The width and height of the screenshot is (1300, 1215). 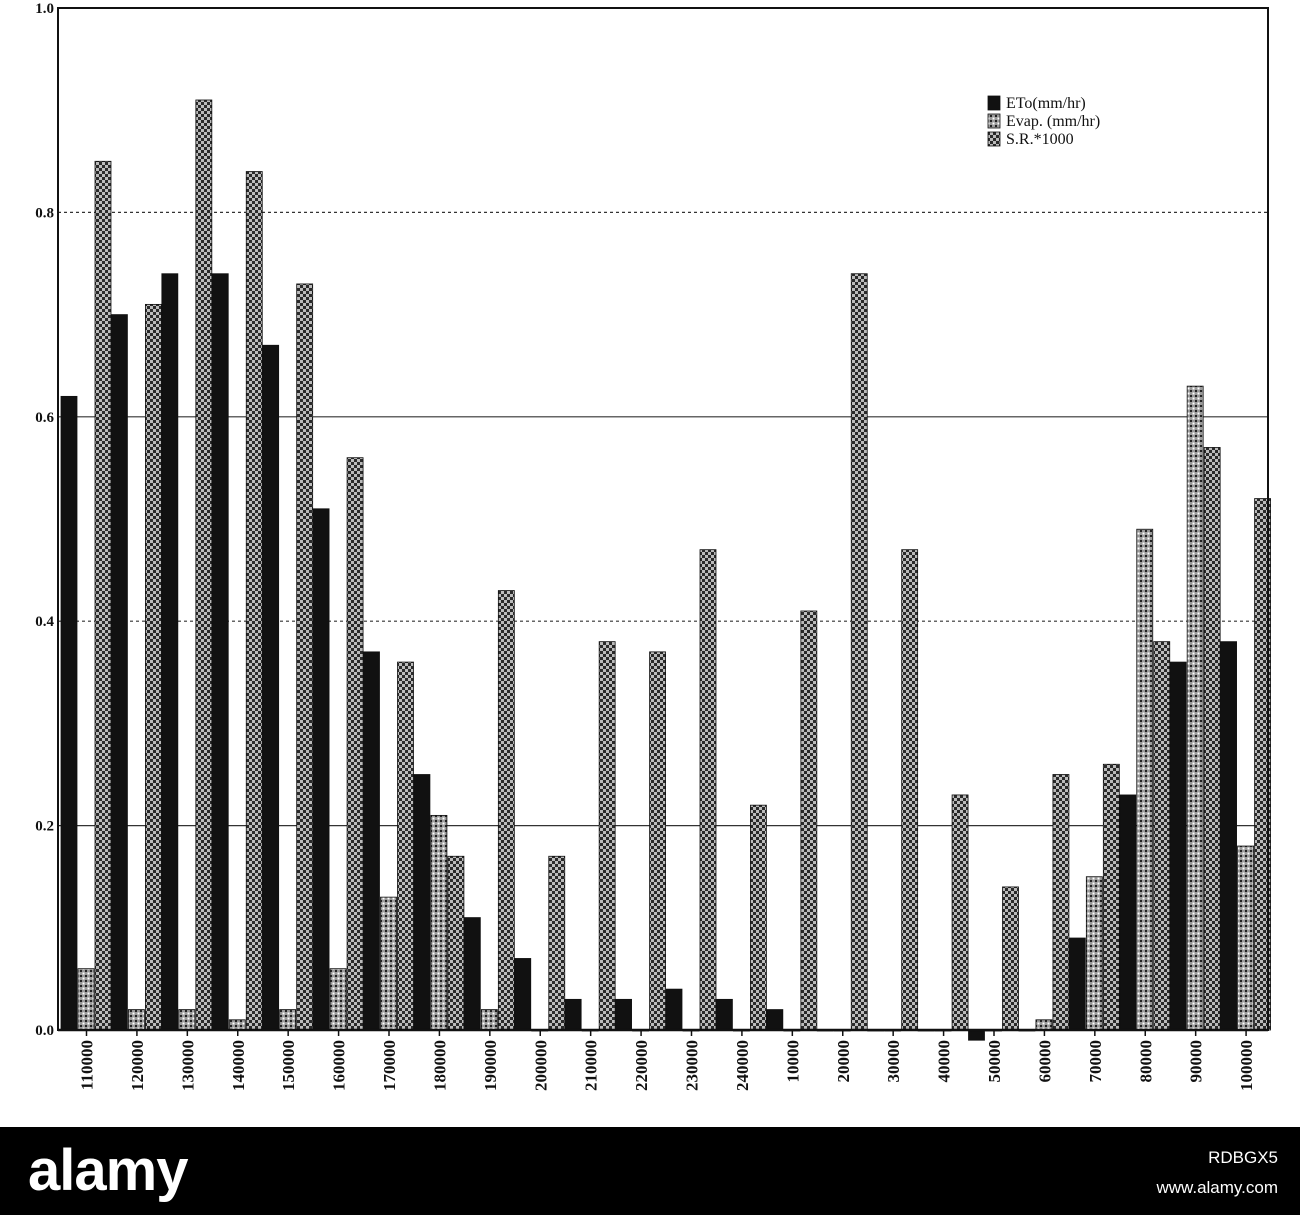 I want to click on y-tick-label: 0.2, so click(x=44, y=827).